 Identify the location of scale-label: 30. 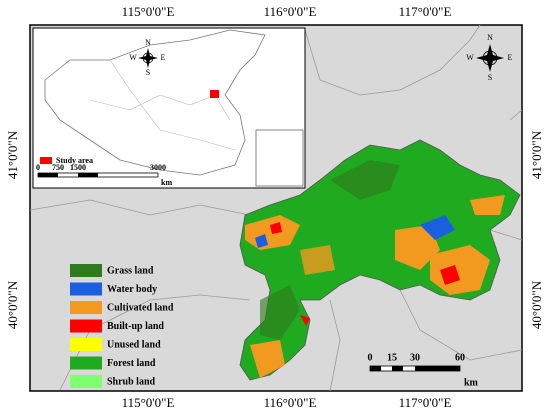
(415, 357).